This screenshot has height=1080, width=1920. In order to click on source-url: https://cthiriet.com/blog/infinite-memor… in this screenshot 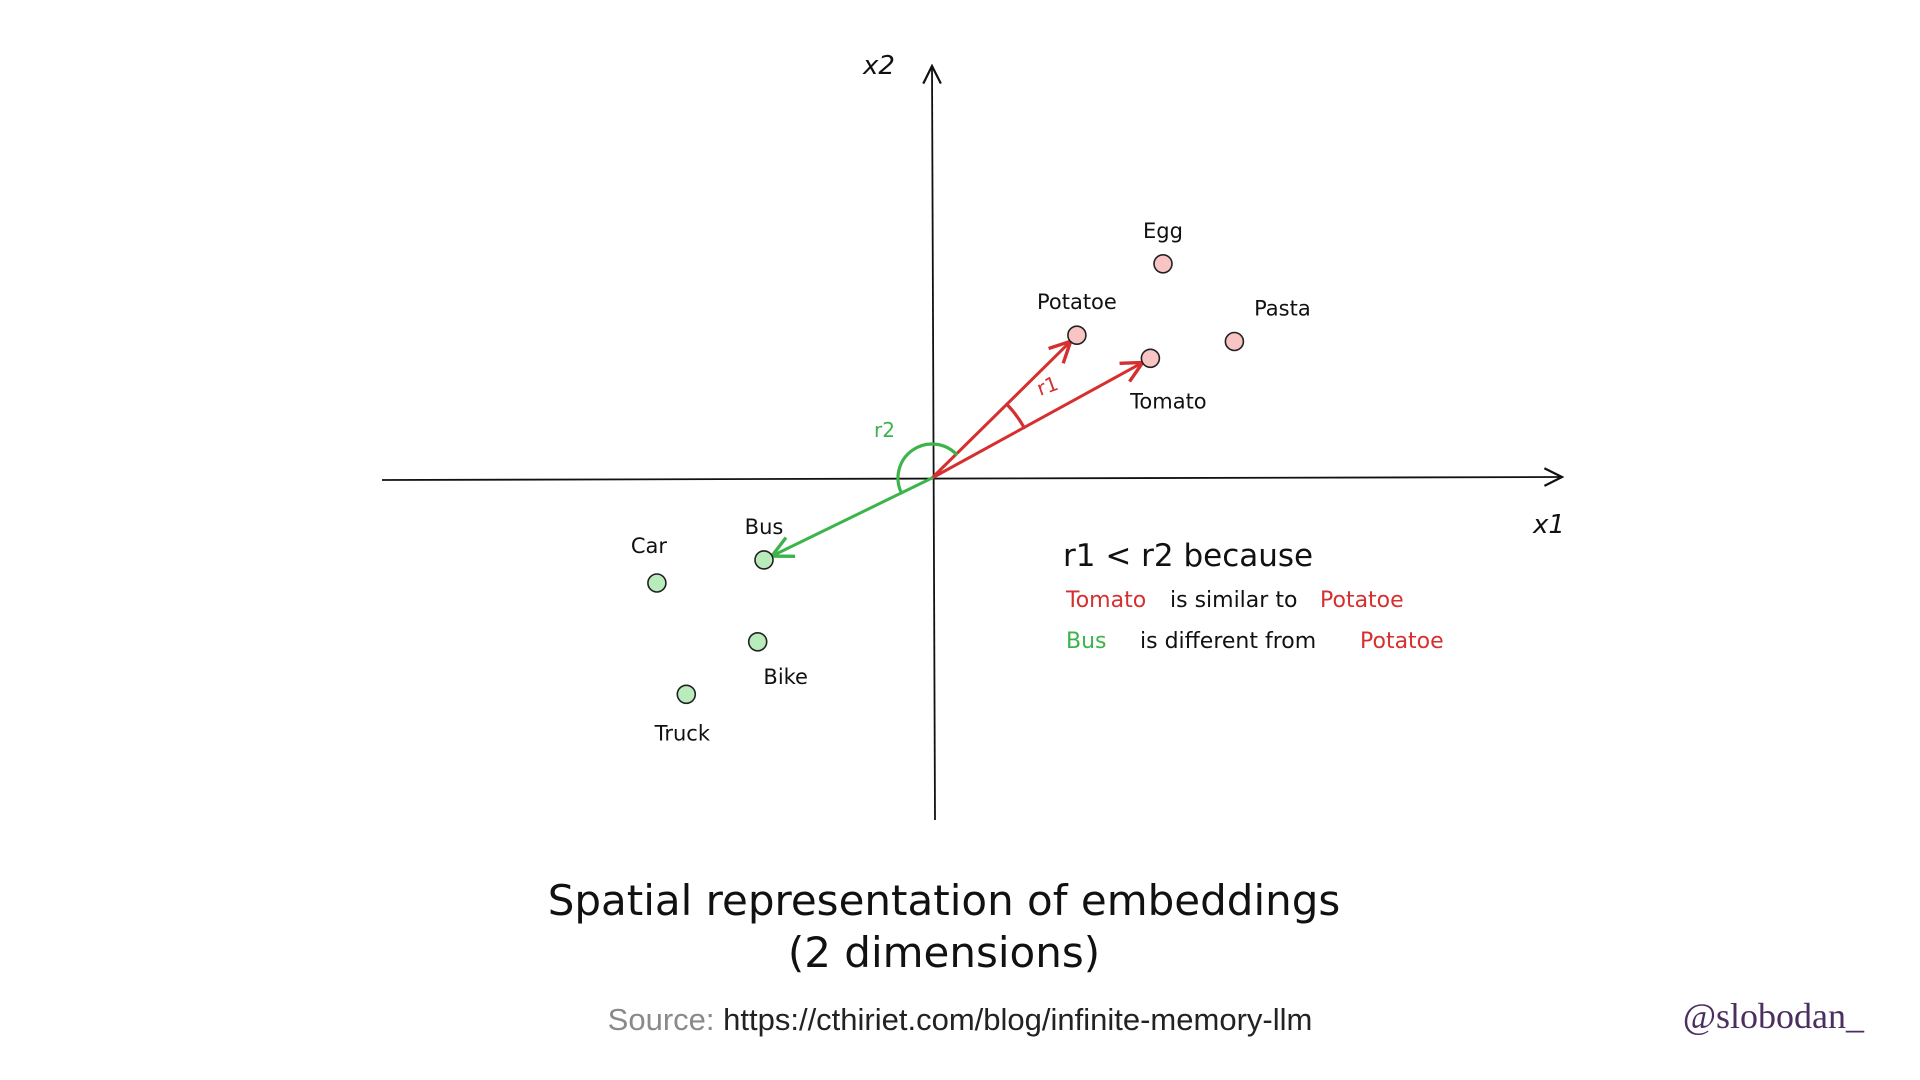, I will do `click(1018, 1019)`.